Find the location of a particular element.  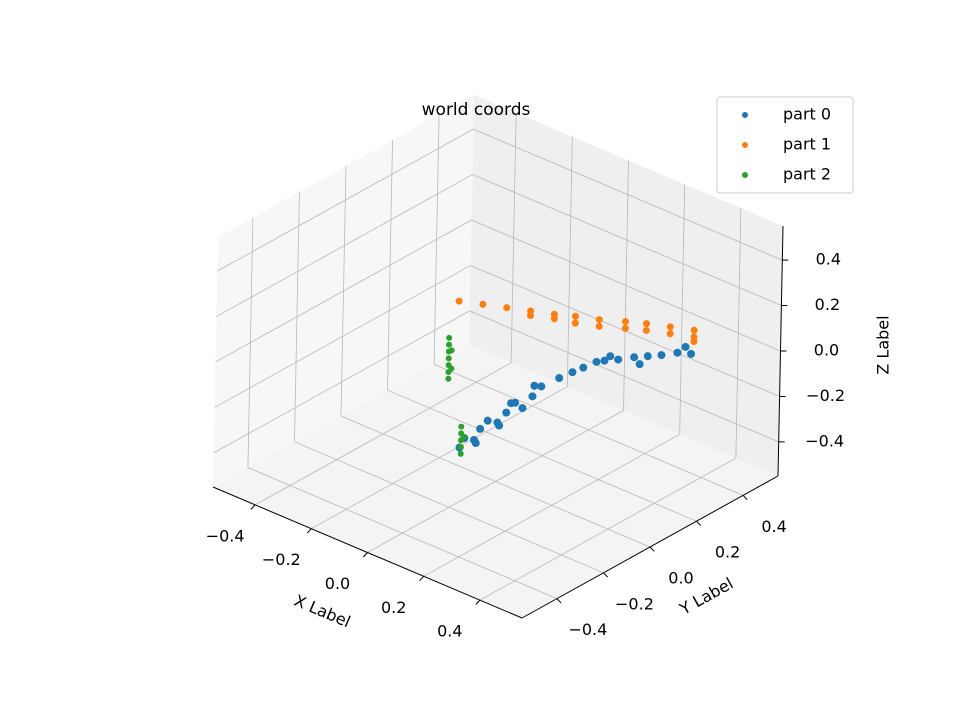

y-tick-label: 0.2 is located at coordinates (727, 552).